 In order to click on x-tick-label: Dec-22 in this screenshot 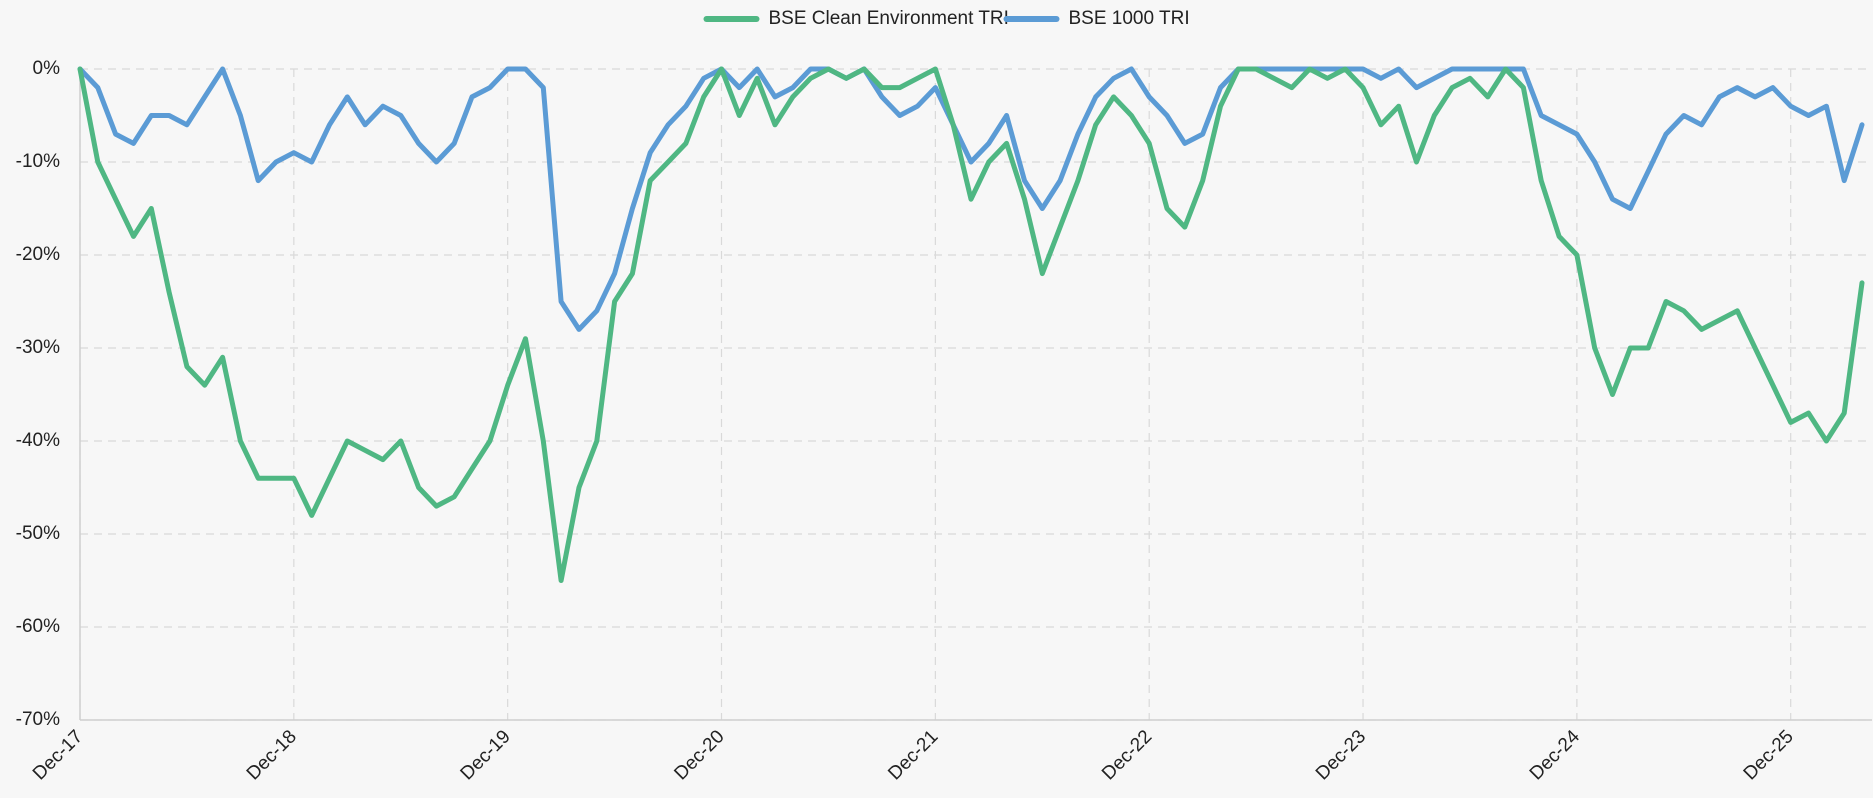, I will do `click(1127, 755)`.